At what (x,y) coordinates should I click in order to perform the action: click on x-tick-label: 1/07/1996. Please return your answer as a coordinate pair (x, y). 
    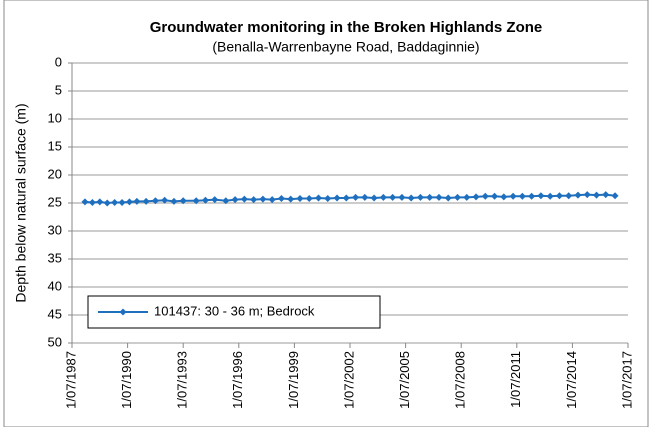
    Looking at the image, I should click on (237, 380).